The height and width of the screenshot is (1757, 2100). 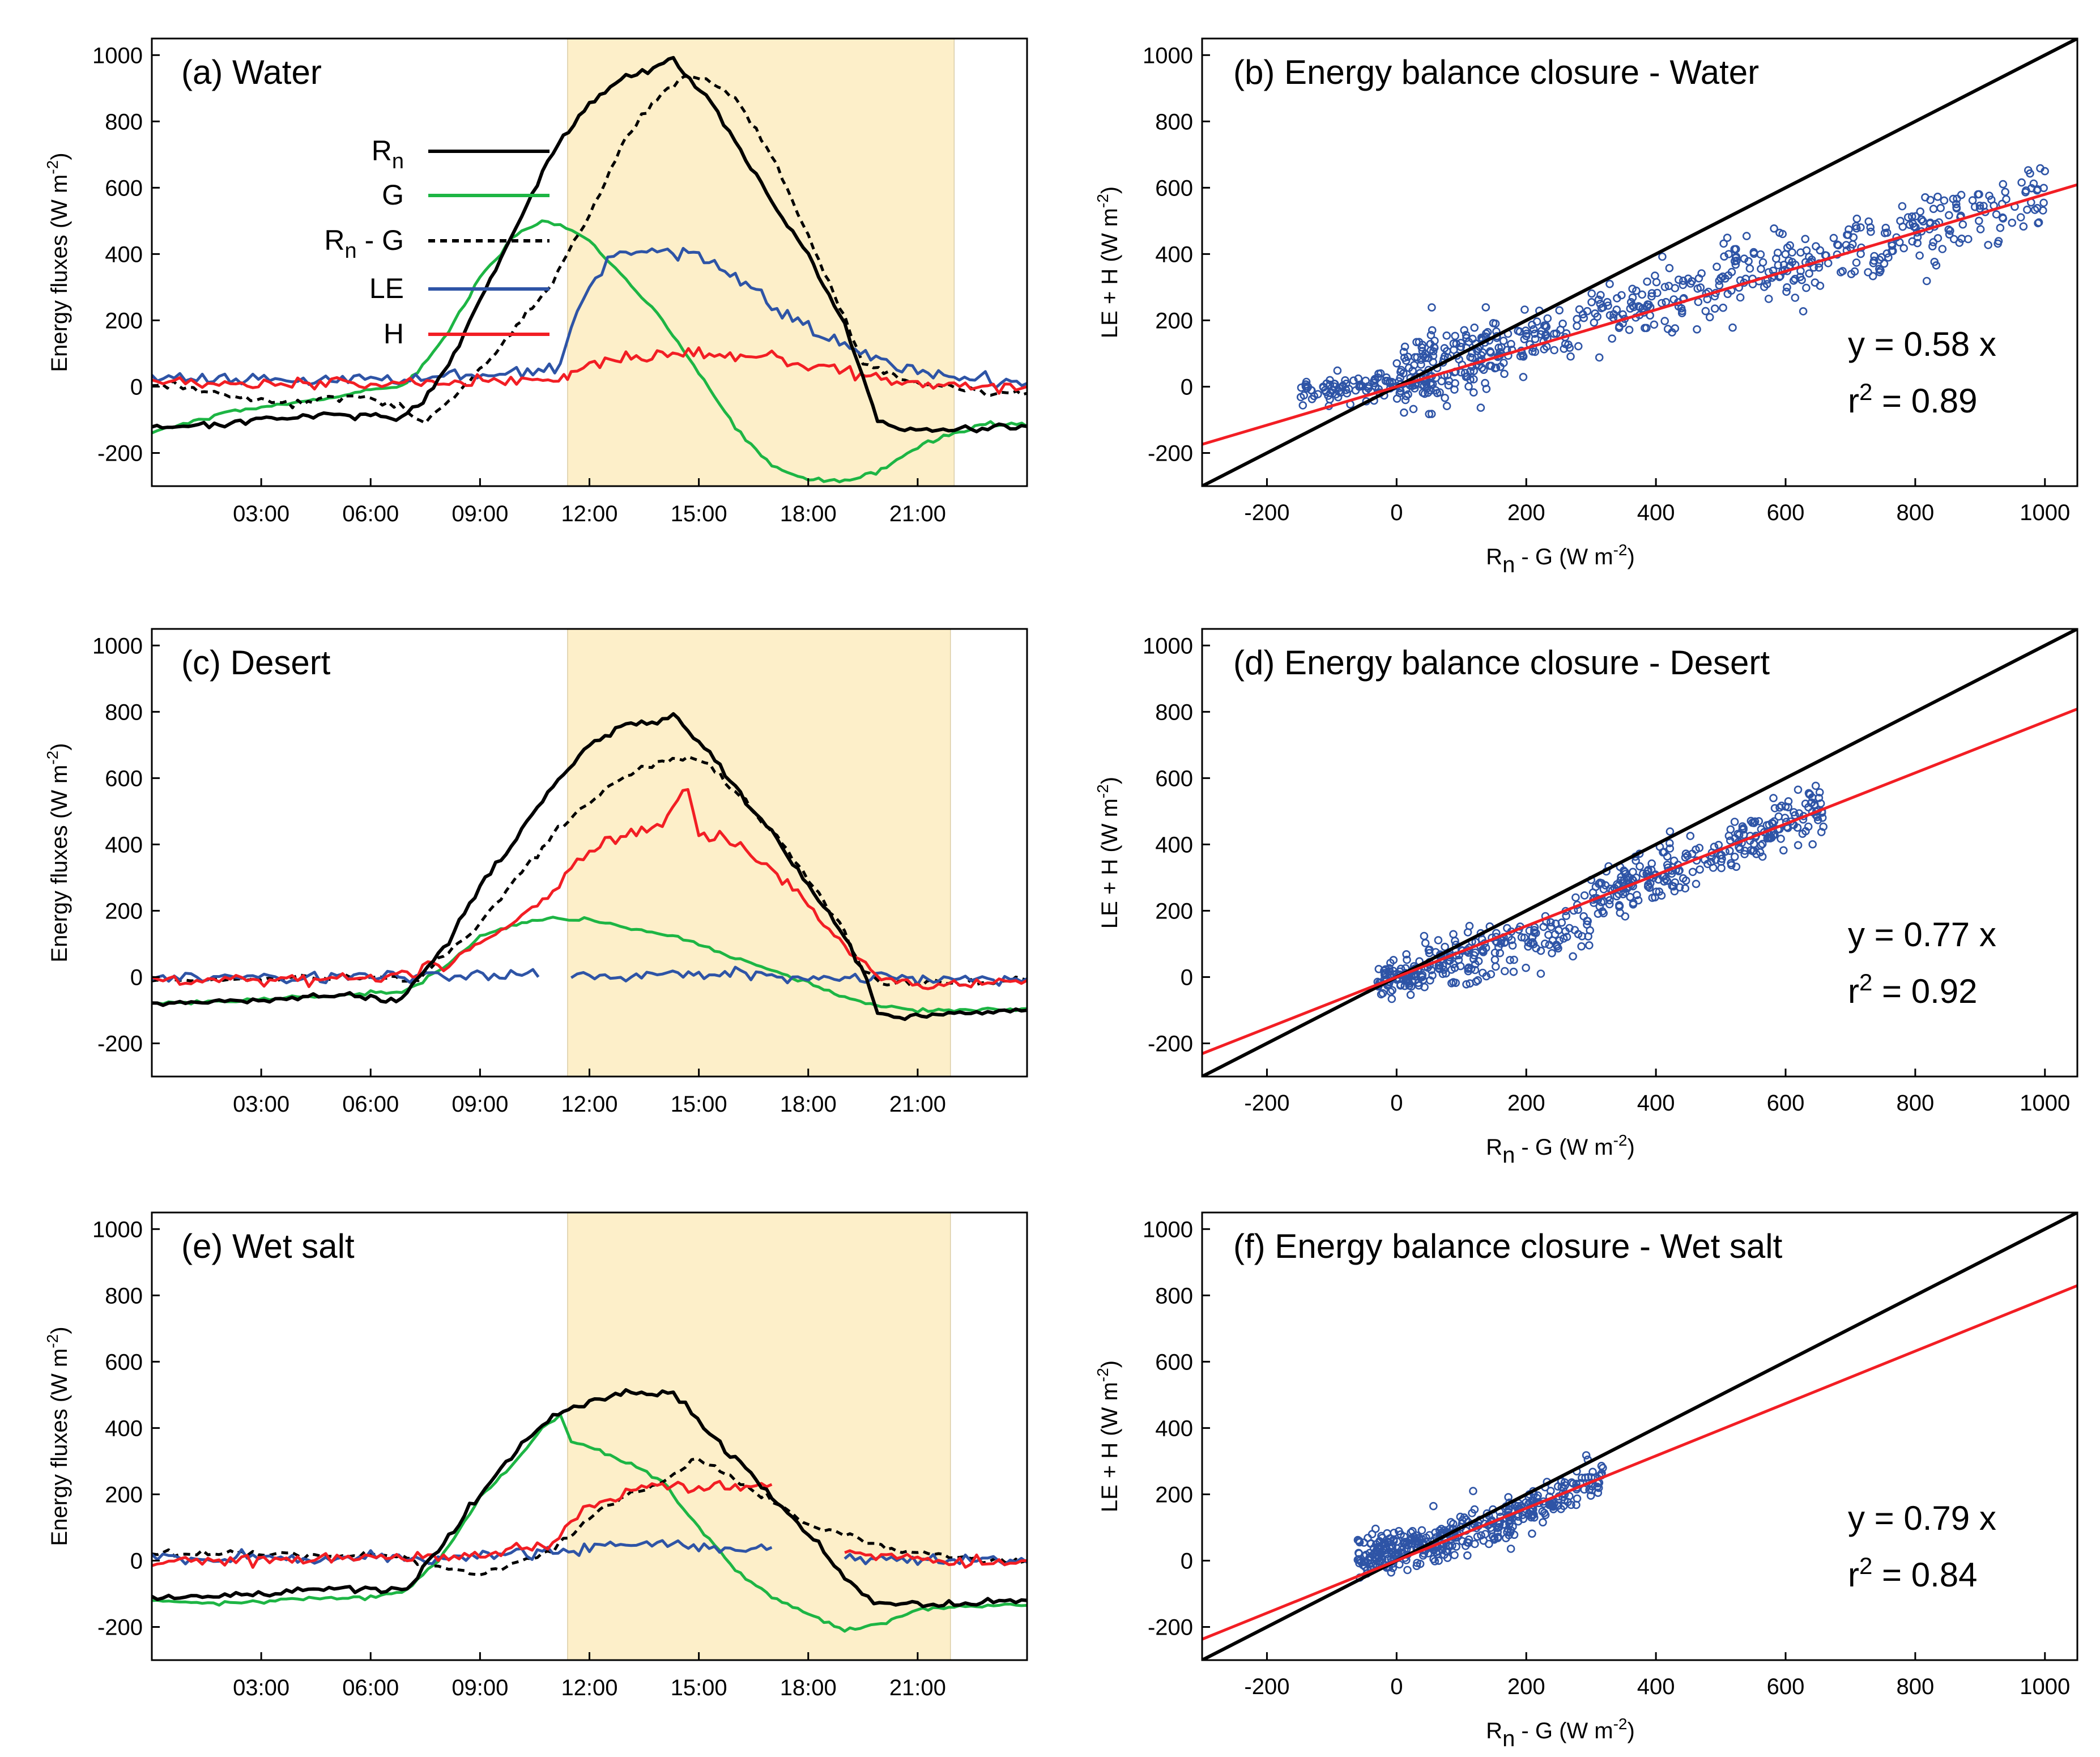 I want to click on panel-title: (f) Energy balance closure - Wet salt, so click(x=1508, y=1246).